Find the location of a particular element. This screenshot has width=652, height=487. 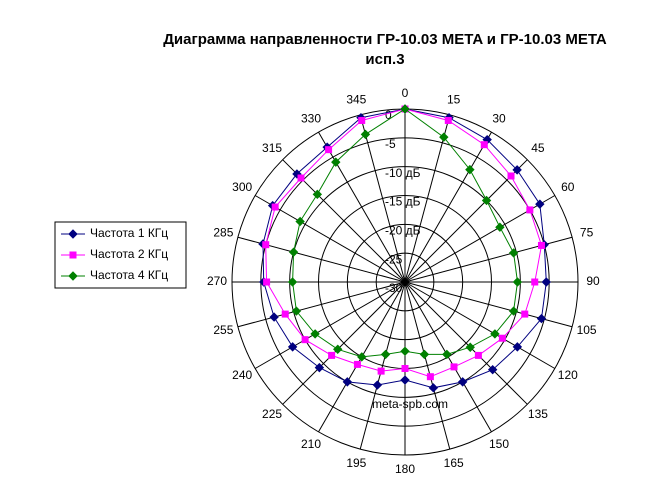

angle-label: 105 is located at coordinates (587, 330).